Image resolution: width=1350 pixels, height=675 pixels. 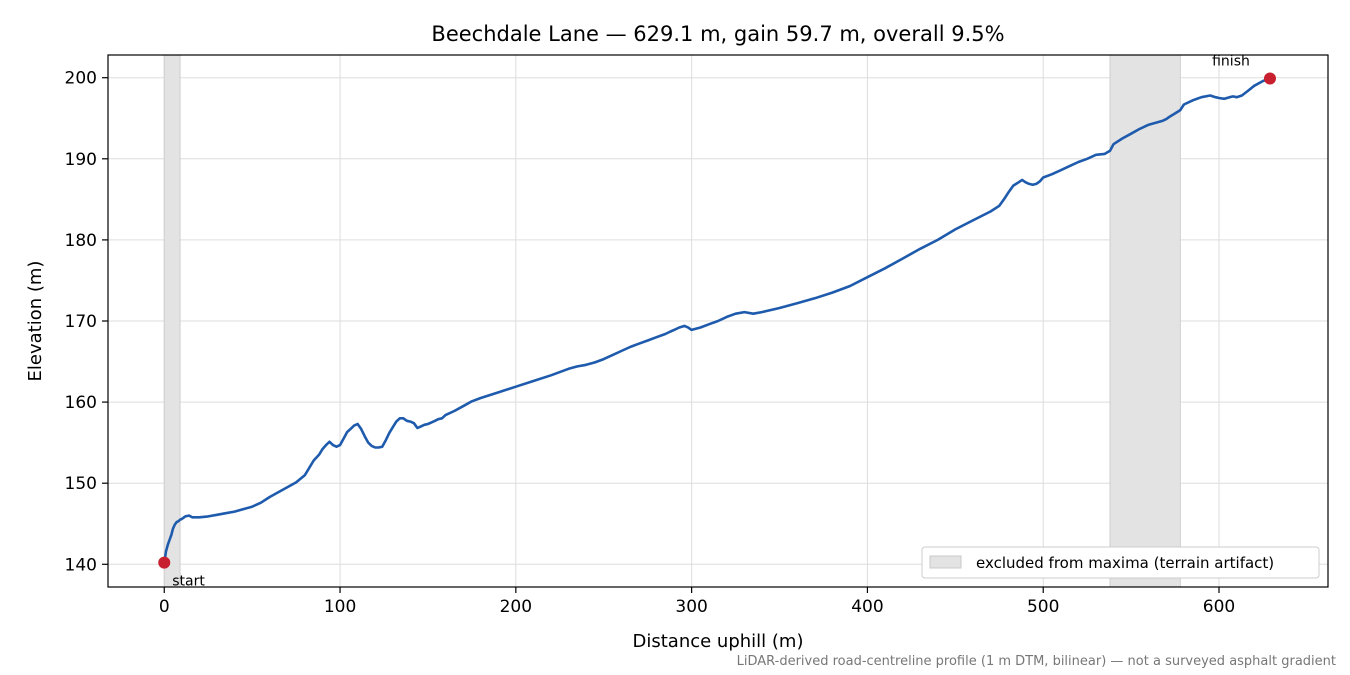 What do you see at coordinates (81, 565) in the screenshot?
I see `y-tick-label: 140` at bounding box center [81, 565].